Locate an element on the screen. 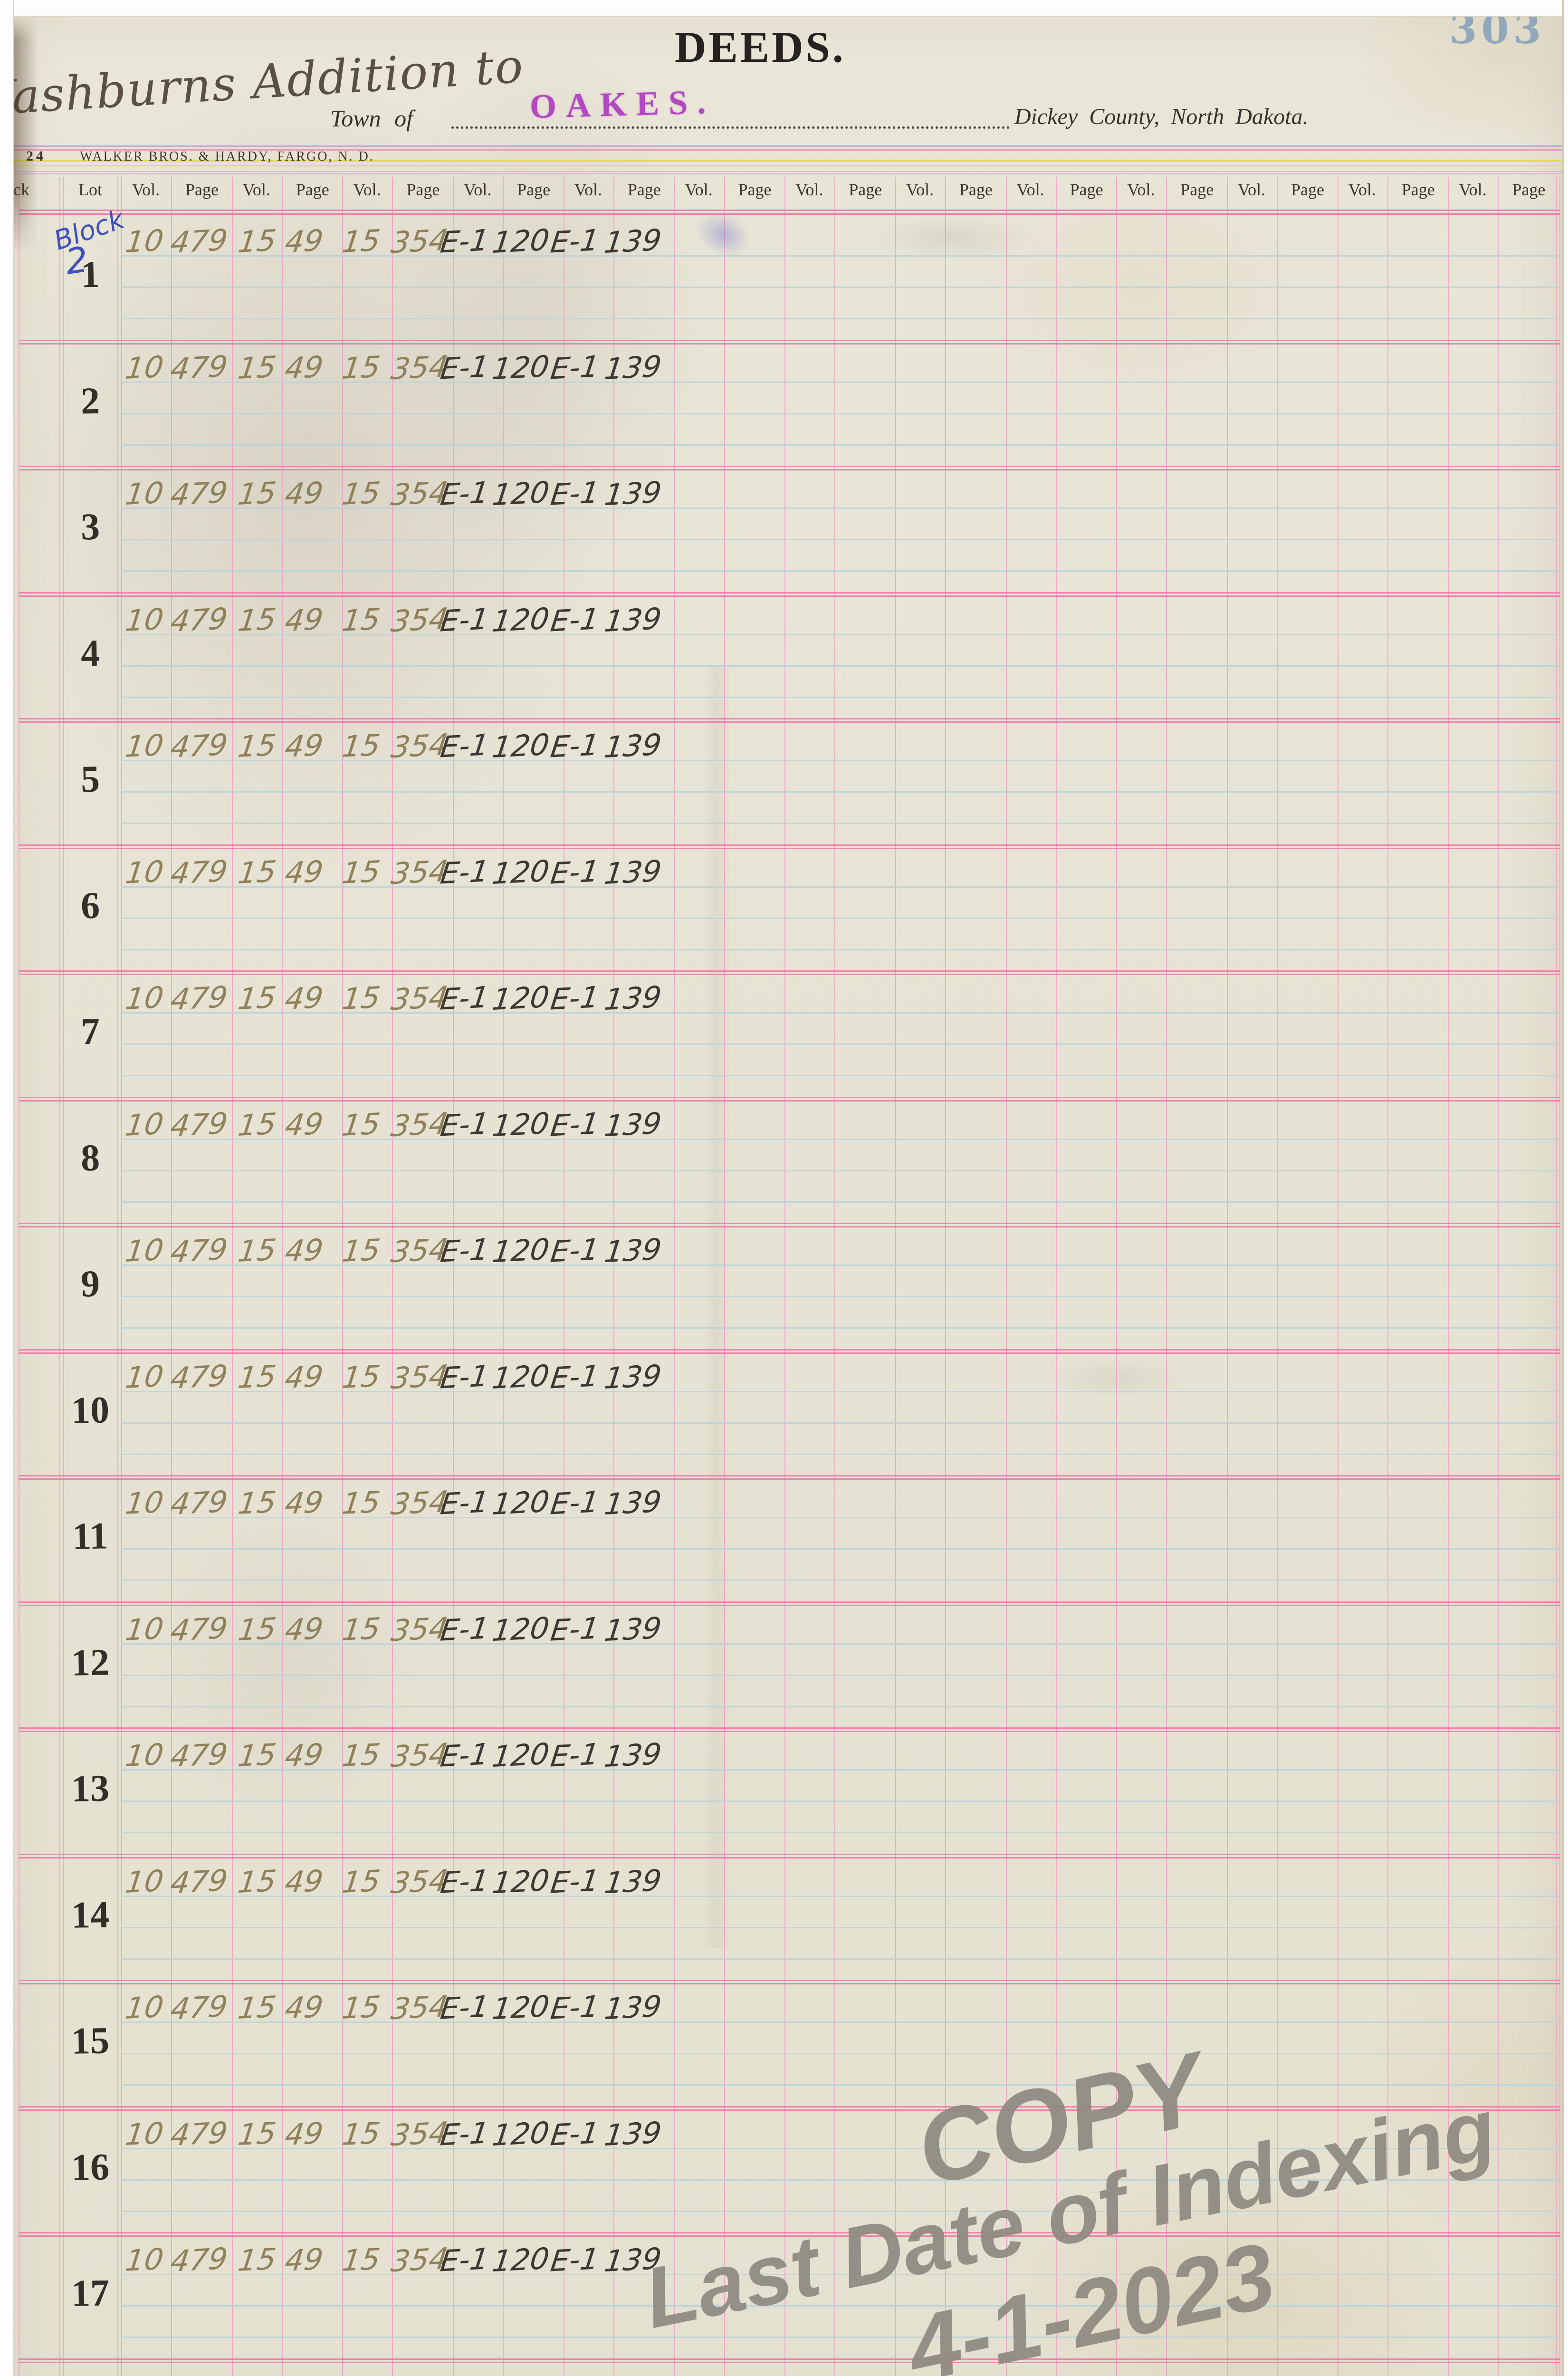  table-row: 10 10 479 15 49 15 354 E-1 120 E-1 139 is located at coordinates (784, 1412).